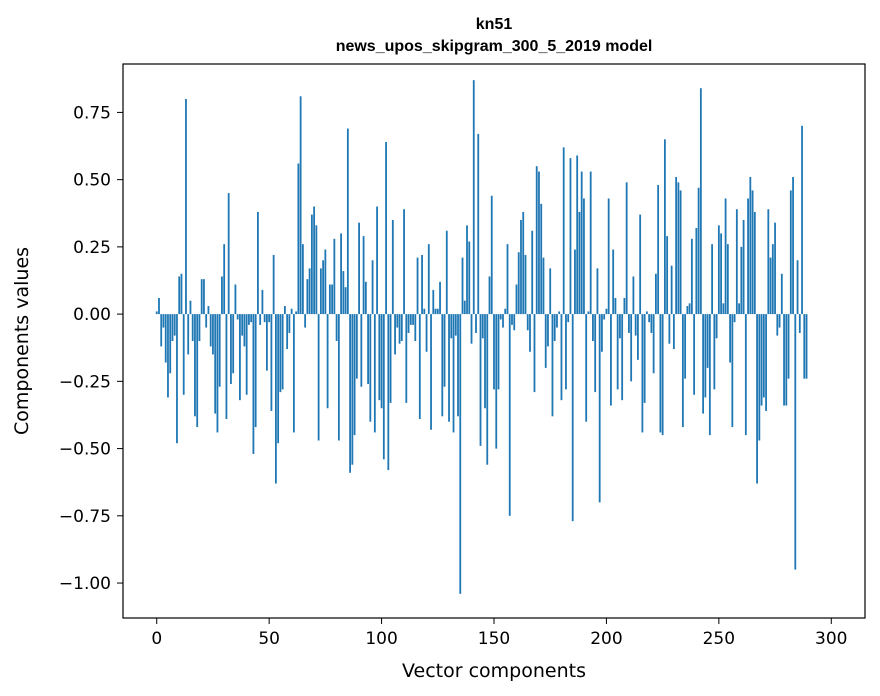 The width and height of the screenshot is (880, 696). Describe the element at coordinates (85, 517) in the screenshot. I see `y-tick-label: −0.75` at that location.